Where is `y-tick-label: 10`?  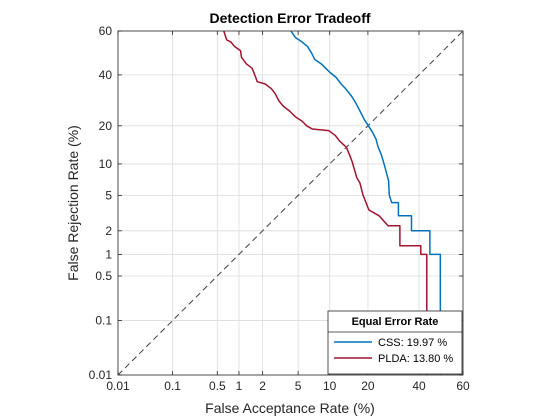
y-tick-label: 10 is located at coordinates (106, 164).